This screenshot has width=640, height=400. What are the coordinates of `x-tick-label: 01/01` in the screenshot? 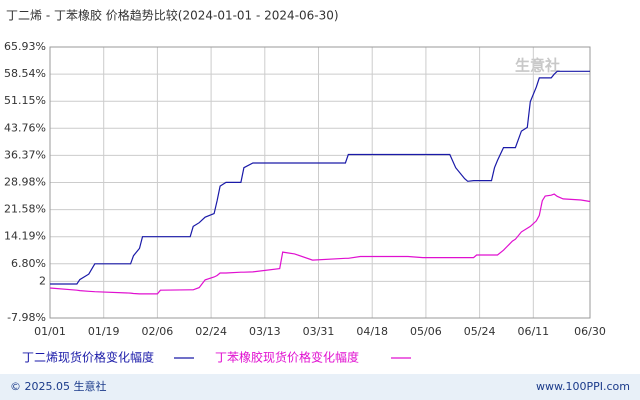 It's located at (50, 331).